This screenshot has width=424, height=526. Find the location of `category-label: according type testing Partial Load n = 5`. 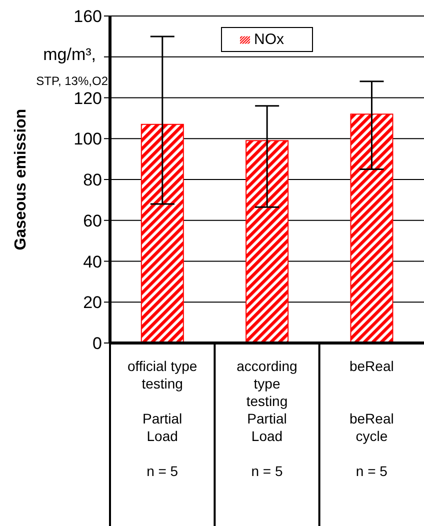

category-label: according type testing Partial Load n = 5 is located at coordinates (267, 418).